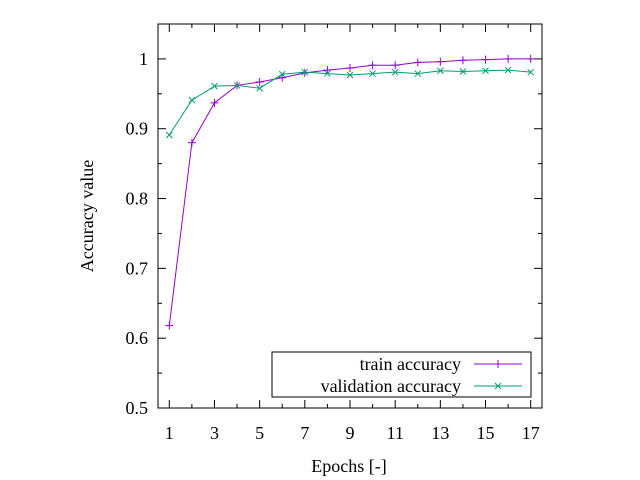 Image resolution: width=640 pixels, height=480 pixels. I want to click on x-tick-label: 5, so click(259, 433).